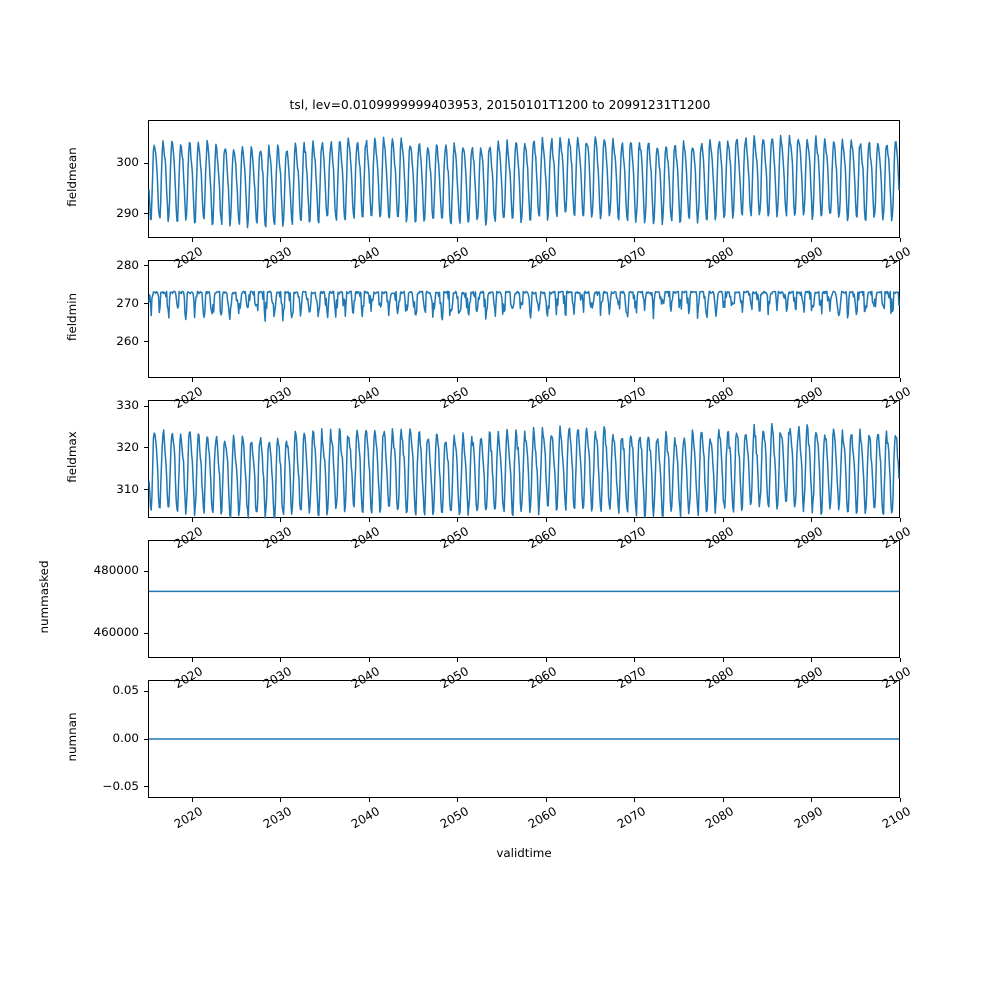 This screenshot has height=1000, width=1000. What do you see at coordinates (127, 488) in the screenshot?
I see `y-tick-label: 310` at bounding box center [127, 488].